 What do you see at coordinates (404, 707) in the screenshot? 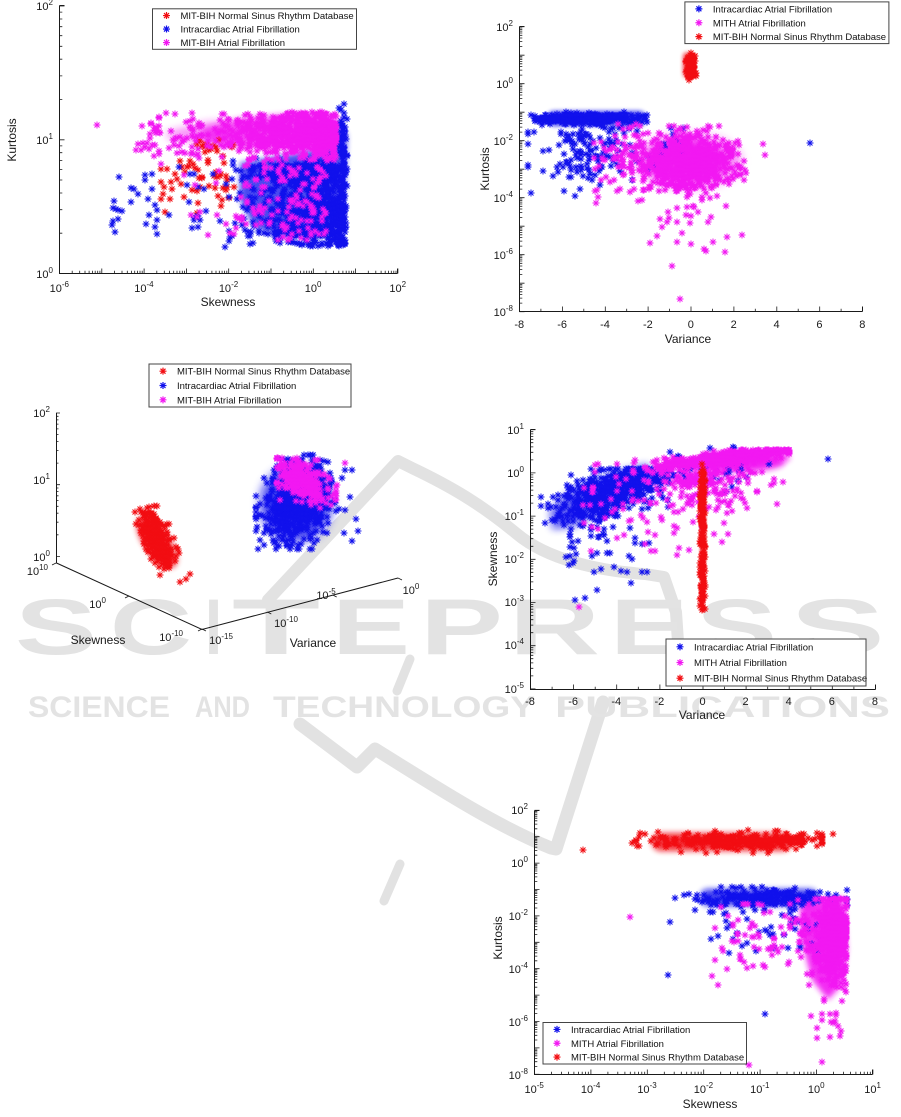
I see `svg-text: TECHNOLOGY` at bounding box center [404, 707].